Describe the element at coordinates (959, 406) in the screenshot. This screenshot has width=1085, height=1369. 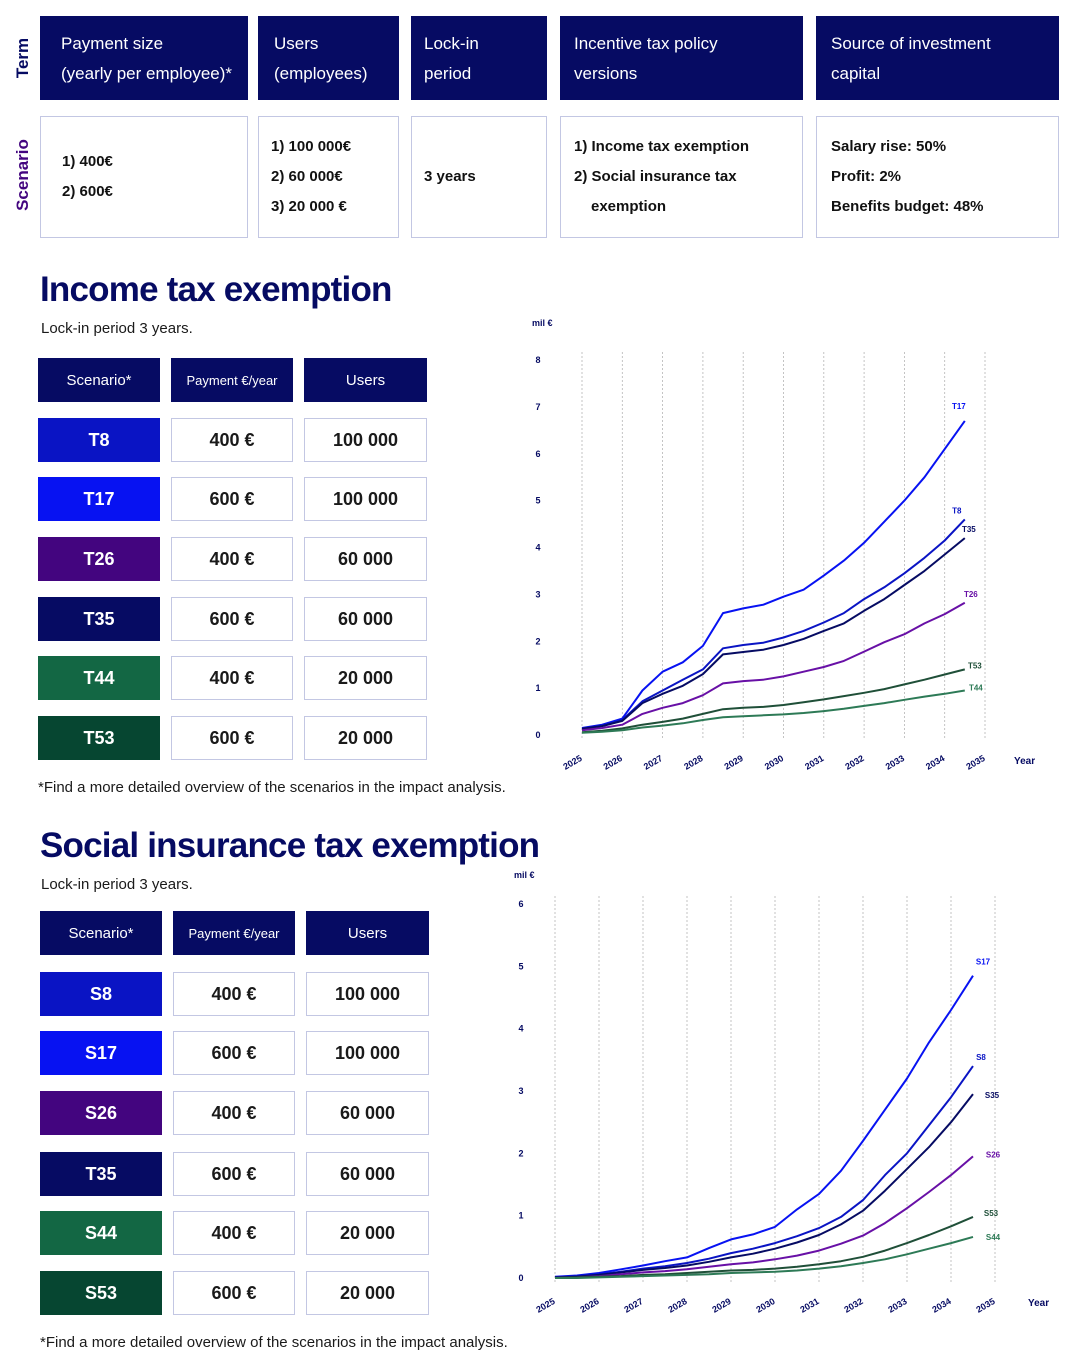
I see `series-label: T17` at that location.